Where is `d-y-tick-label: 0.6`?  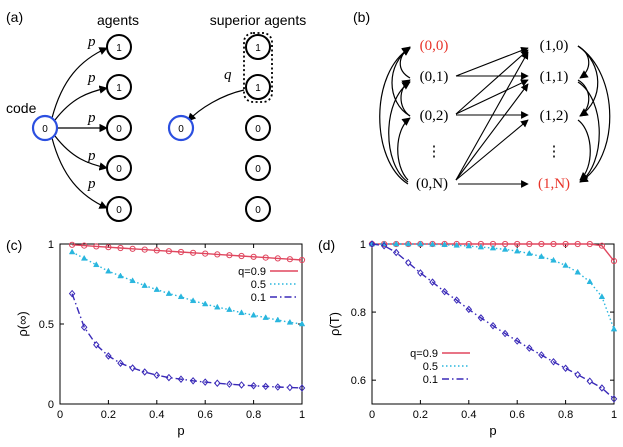
d-y-tick-label: 0.6 is located at coordinates (358, 381).